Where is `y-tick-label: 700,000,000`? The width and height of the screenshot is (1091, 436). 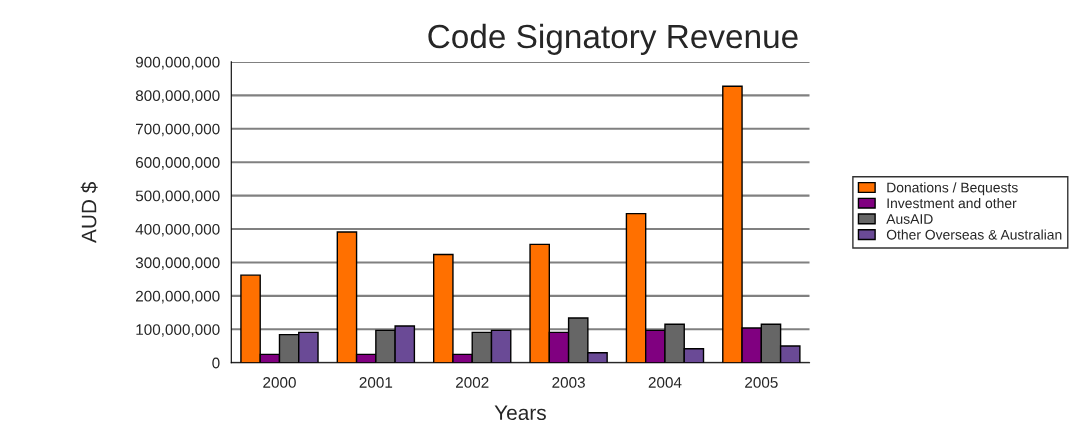
y-tick-label: 700,000,000 is located at coordinates (178, 130).